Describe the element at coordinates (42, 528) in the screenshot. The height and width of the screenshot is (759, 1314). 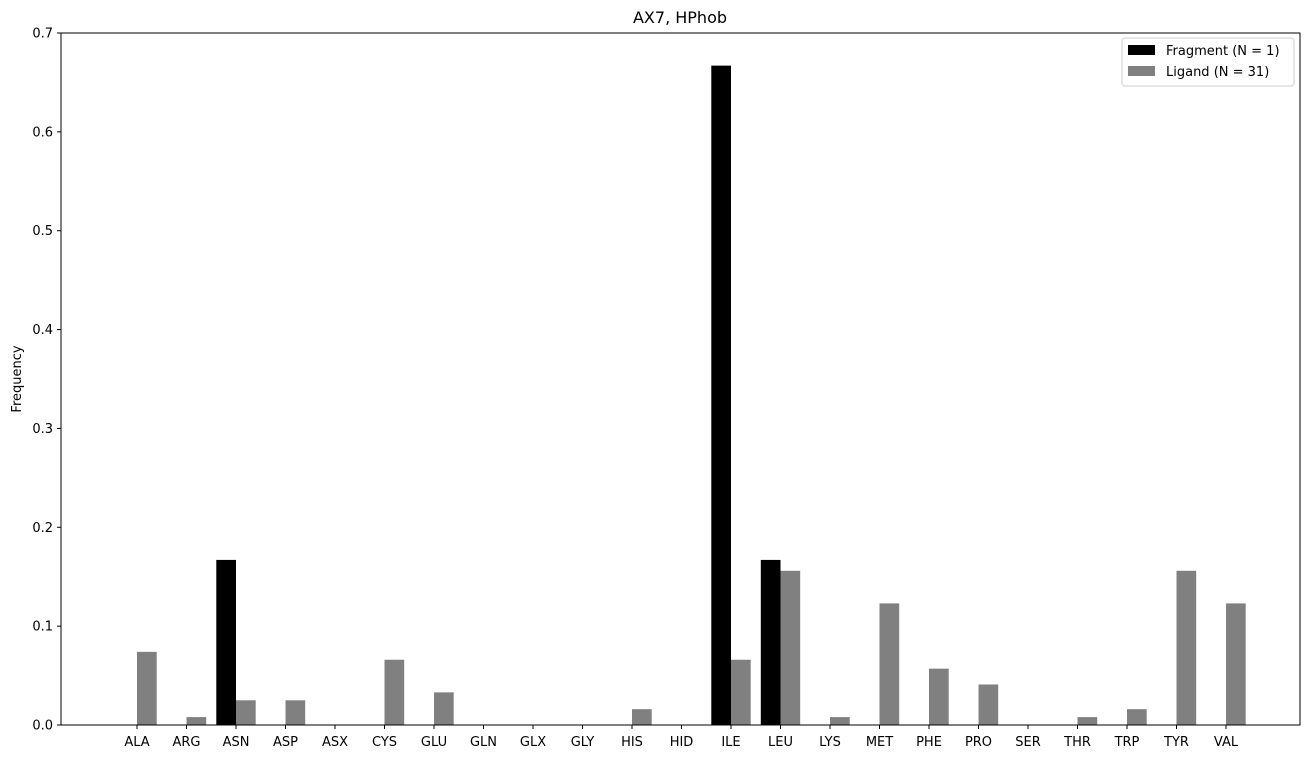
I see `y-tick-label: 0.2` at that location.